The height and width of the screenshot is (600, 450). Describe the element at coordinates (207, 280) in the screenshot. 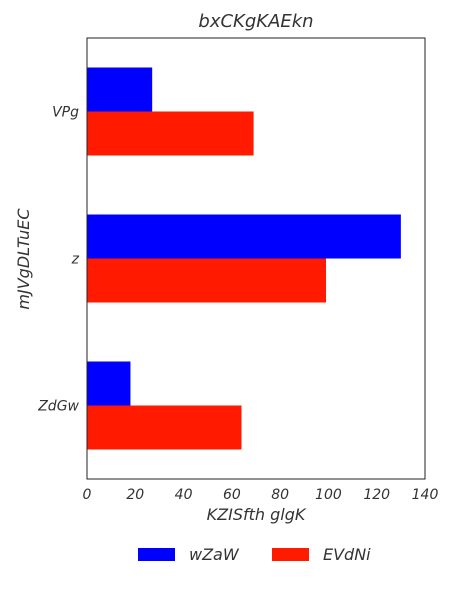

I see `bar-EVdNi-z` at that location.